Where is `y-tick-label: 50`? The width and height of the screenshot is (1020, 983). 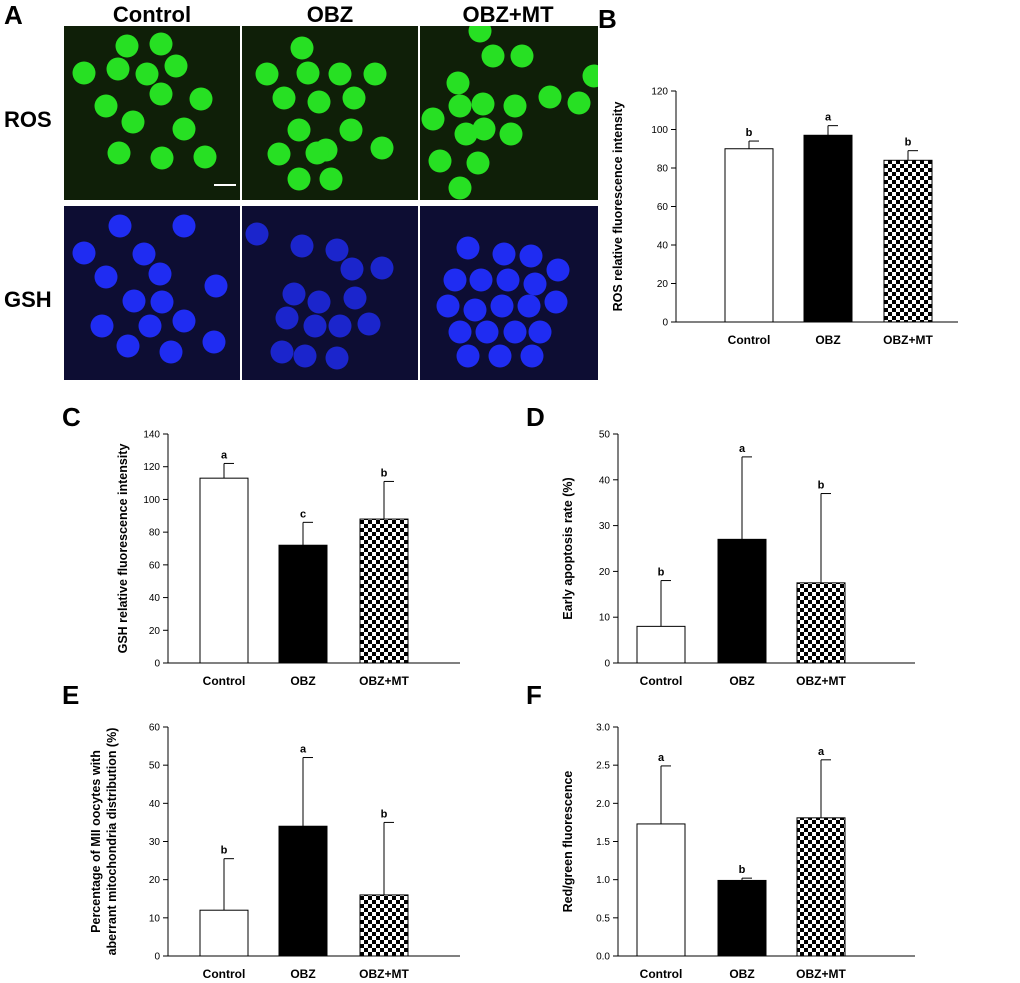
y-tick-label: 50 is located at coordinates (155, 766).